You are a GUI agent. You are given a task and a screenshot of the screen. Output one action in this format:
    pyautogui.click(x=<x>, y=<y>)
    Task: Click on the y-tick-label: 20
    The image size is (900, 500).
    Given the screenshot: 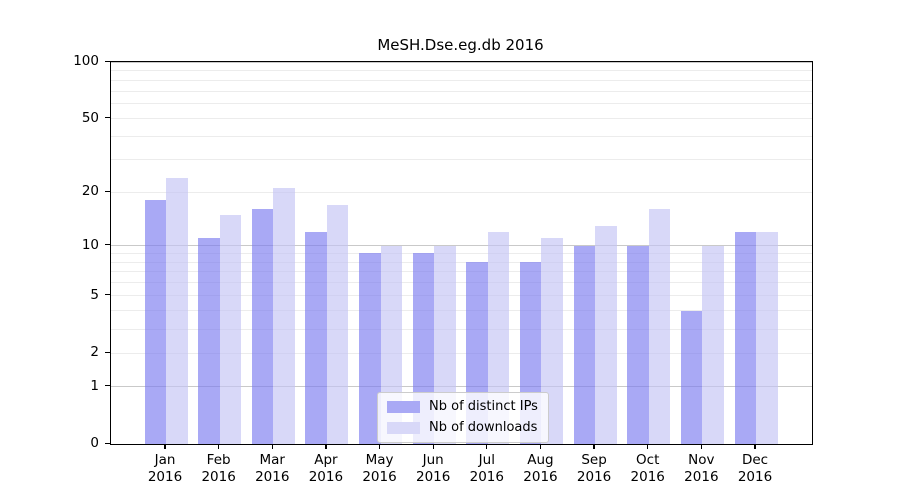 What is the action you would take?
    pyautogui.click(x=90, y=191)
    